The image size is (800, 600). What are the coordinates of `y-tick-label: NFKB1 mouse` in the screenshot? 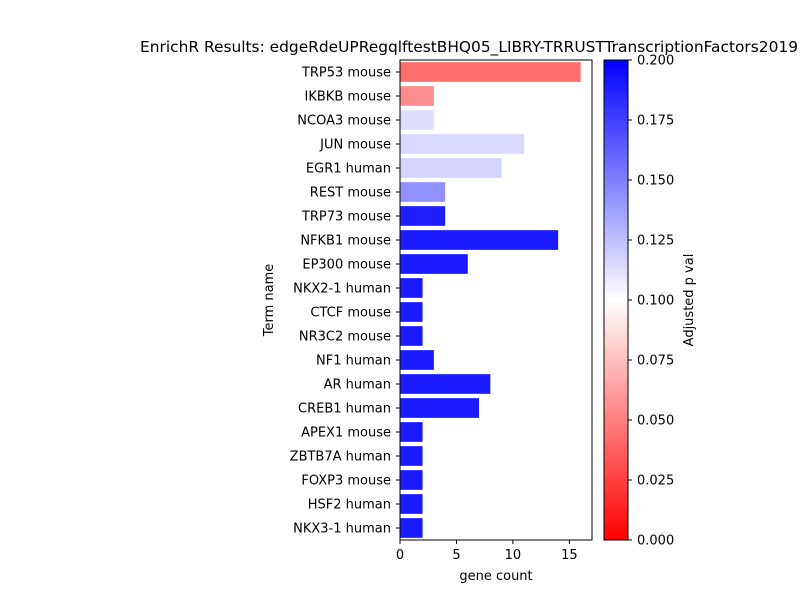 It's located at (345, 241).